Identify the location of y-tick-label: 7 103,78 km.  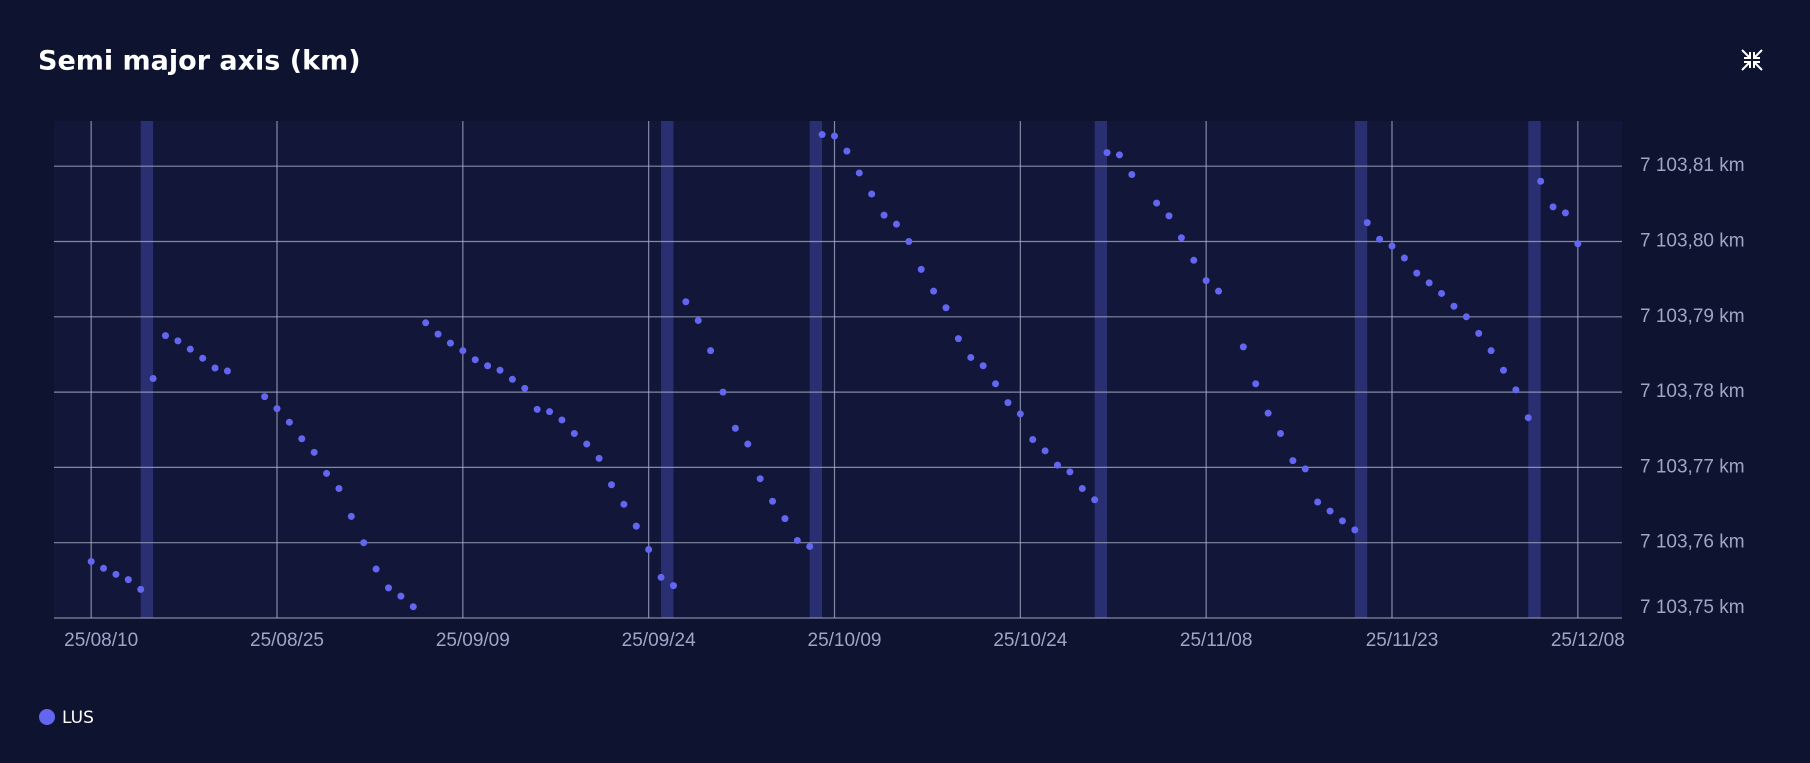
(1692, 391).